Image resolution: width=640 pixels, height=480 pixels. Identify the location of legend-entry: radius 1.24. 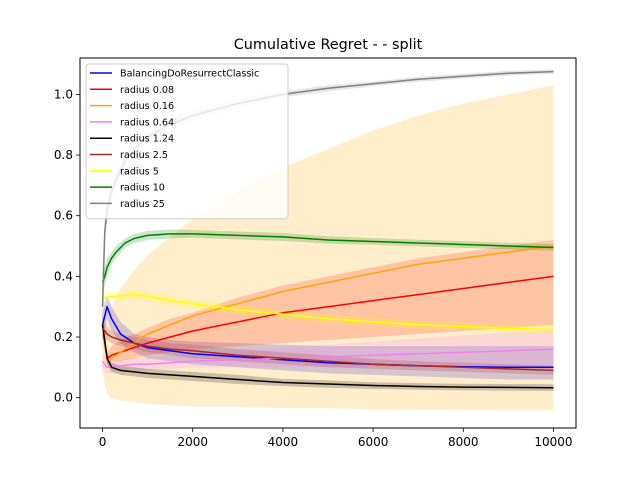
(147, 139).